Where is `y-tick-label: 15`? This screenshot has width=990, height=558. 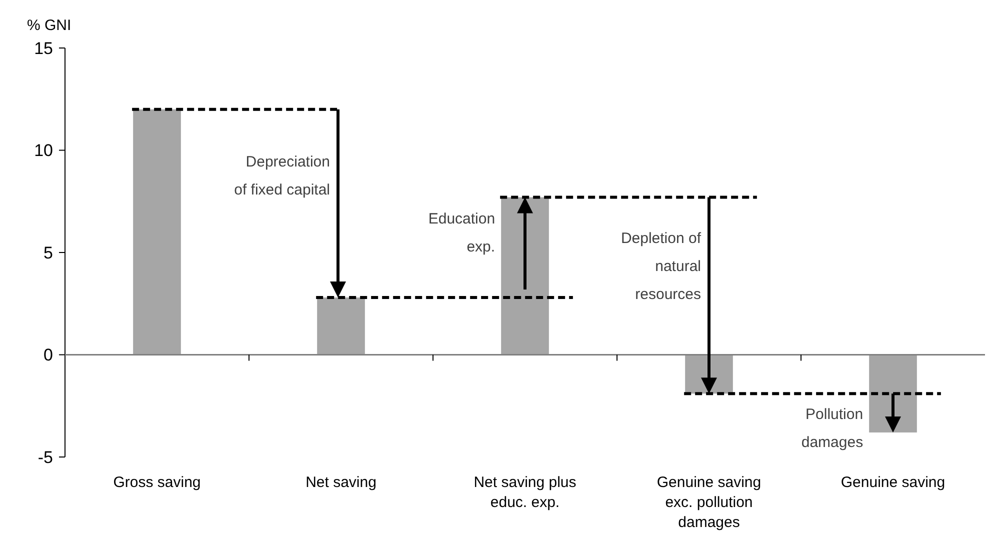
y-tick-label: 15 is located at coordinates (43, 48).